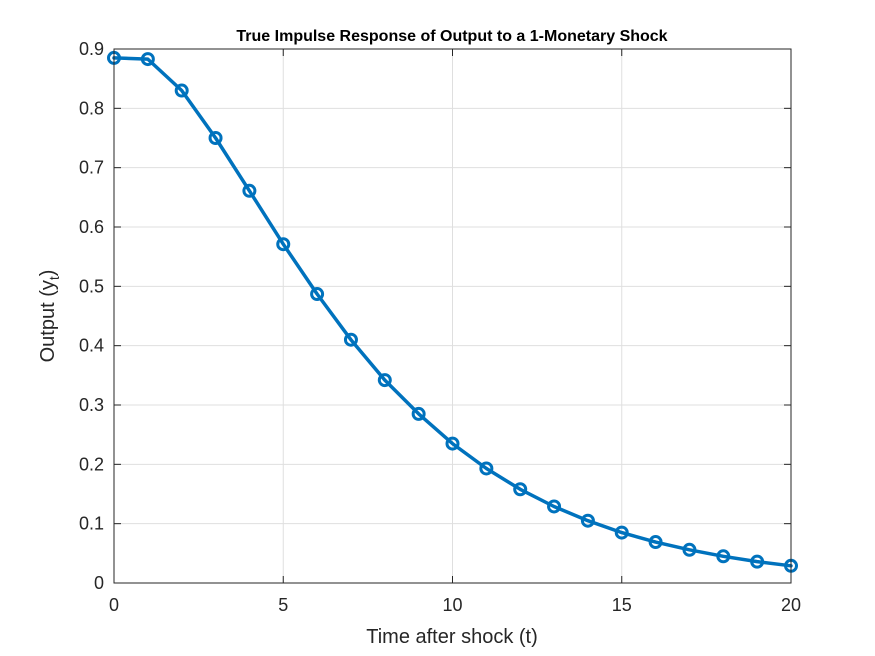  I want to click on x-tick-label: 10, so click(452, 605).